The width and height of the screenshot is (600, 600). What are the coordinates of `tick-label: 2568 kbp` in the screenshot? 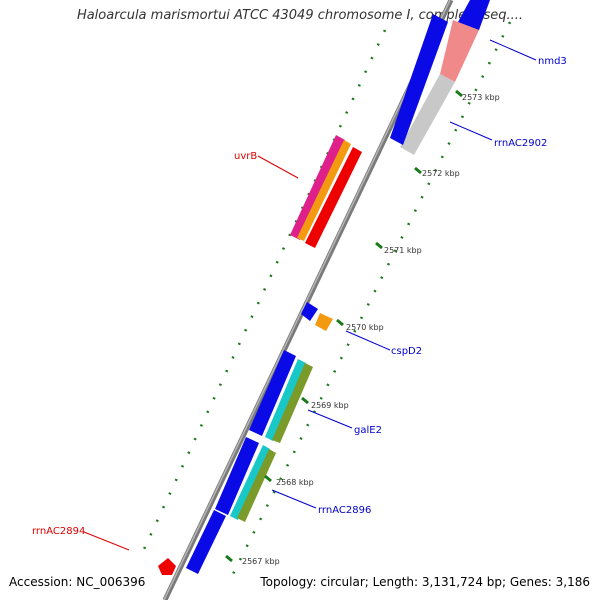 It's located at (295, 482).